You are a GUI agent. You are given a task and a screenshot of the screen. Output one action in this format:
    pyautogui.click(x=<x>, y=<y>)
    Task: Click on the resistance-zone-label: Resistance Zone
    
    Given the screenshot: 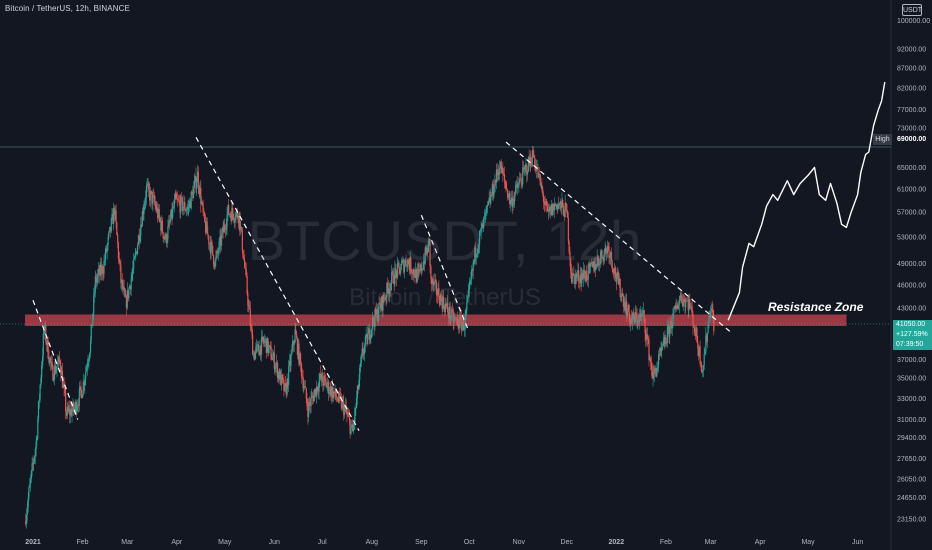 What is the action you would take?
    pyautogui.click(x=816, y=307)
    